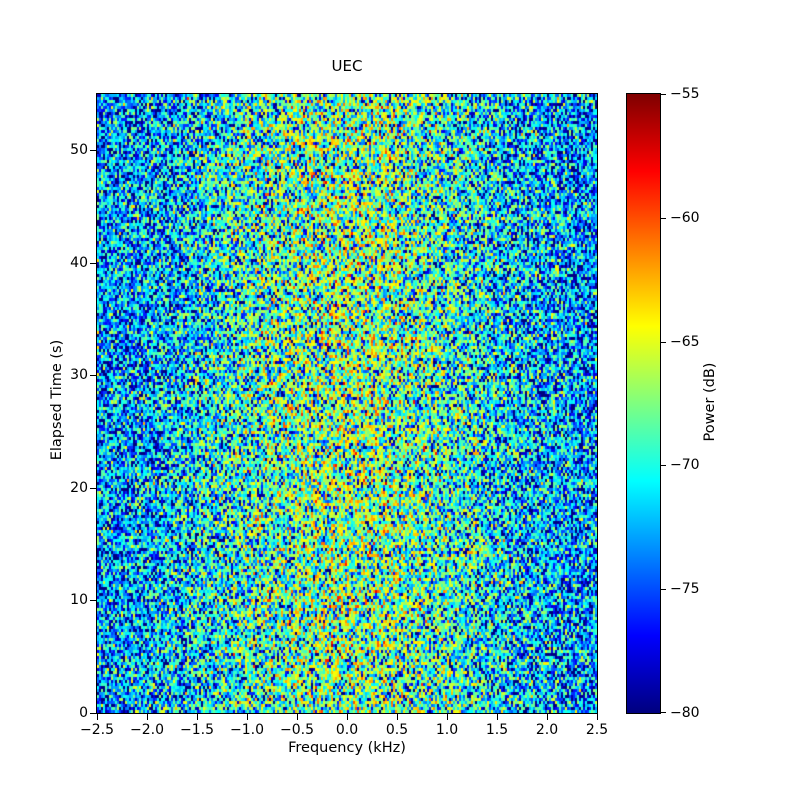 The height and width of the screenshot is (800, 800). I want to click on x-tick-label: −2.5, so click(97, 730).